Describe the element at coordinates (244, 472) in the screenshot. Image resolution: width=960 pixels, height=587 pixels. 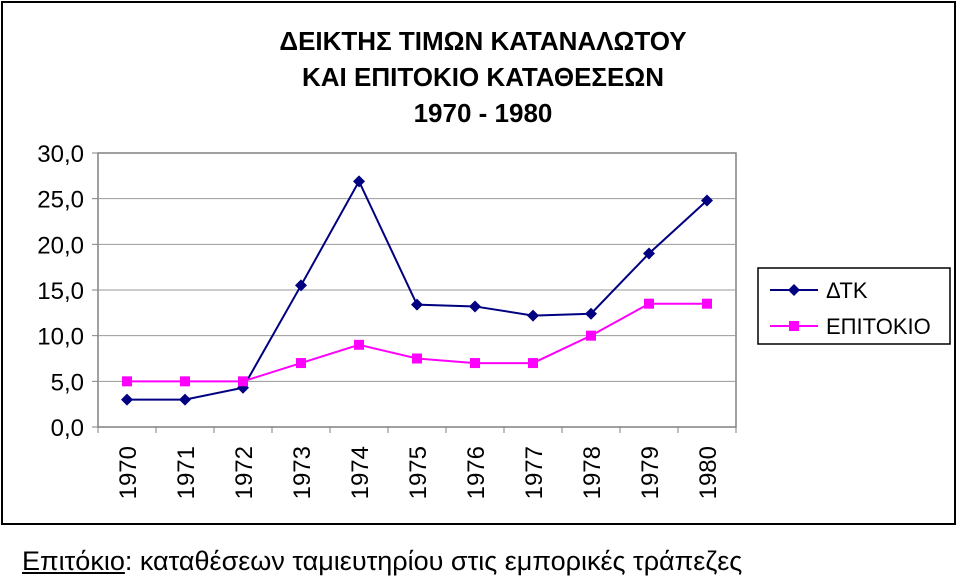
I see `x-tick-label: 1972` at that location.